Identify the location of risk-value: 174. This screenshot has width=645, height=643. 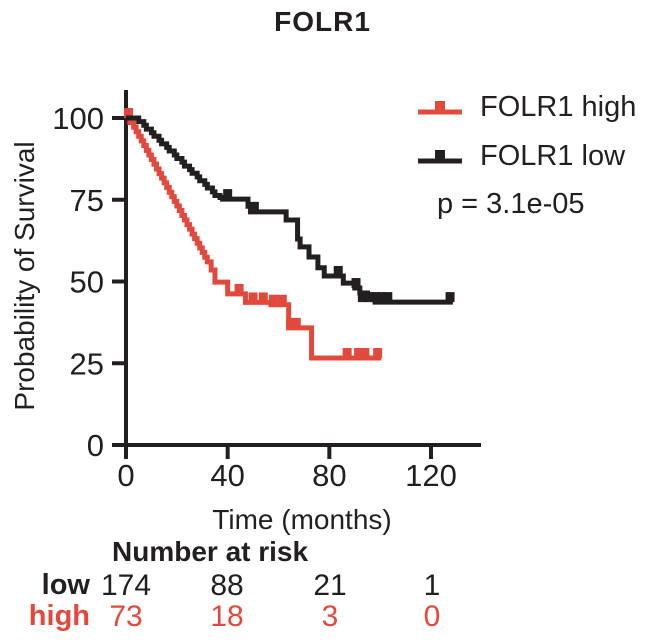
(126, 585).